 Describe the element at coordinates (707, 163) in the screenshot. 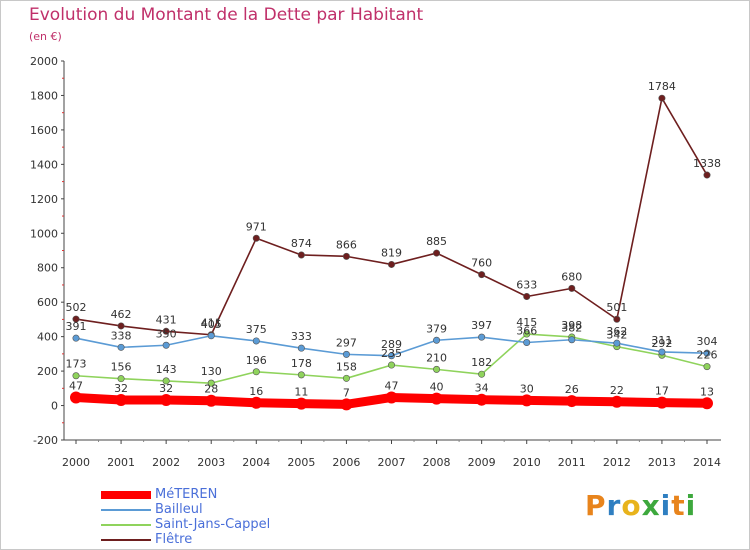

I see `data-label: 1338` at that location.